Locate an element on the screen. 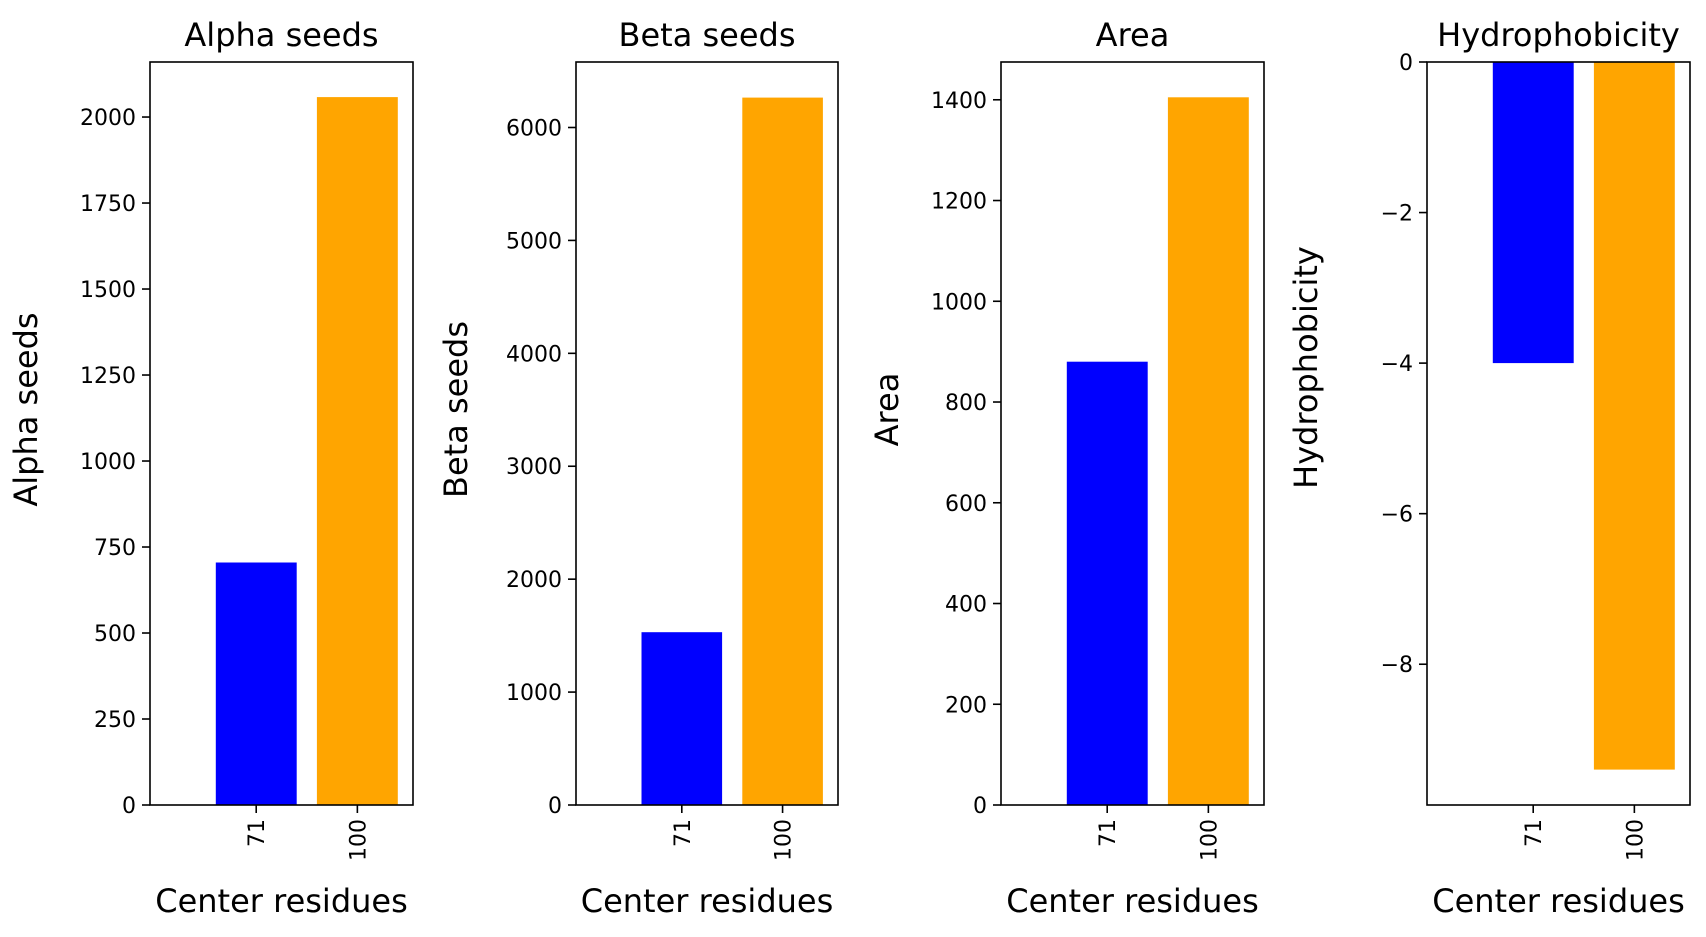 This screenshot has width=1706, height=937. y-tick-label: 6000 is located at coordinates (534, 128).